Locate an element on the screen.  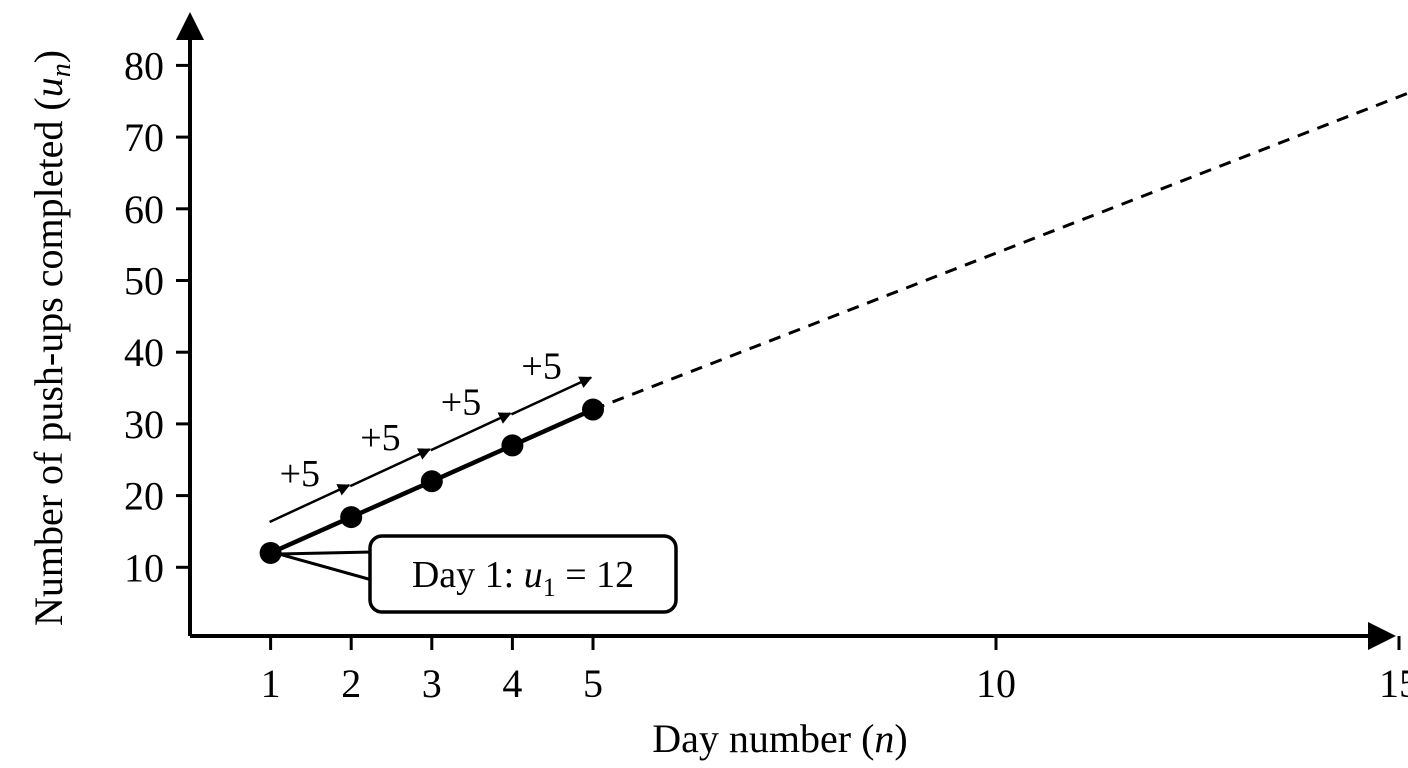
y-axis-title: Number of push-ups completed (un) is located at coordinates (51, 338).